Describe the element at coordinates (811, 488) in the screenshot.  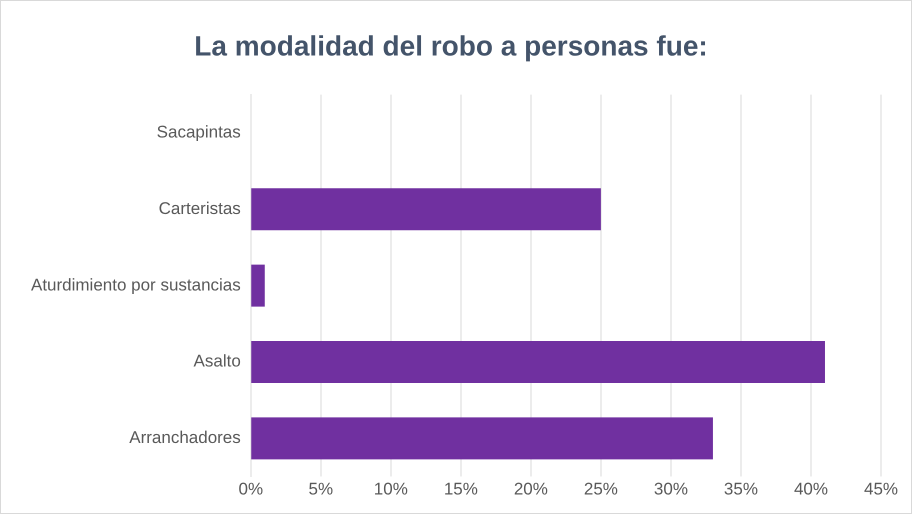
I see `x-tick-label: 40%` at that location.